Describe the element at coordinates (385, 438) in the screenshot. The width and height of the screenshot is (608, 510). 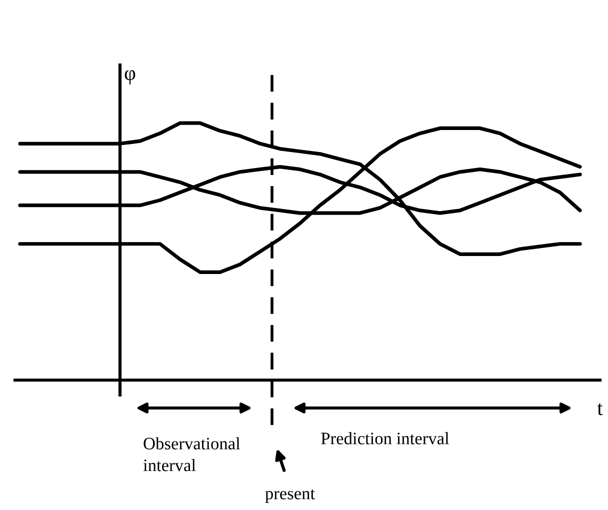
I see `text: Prediction interval` at that location.